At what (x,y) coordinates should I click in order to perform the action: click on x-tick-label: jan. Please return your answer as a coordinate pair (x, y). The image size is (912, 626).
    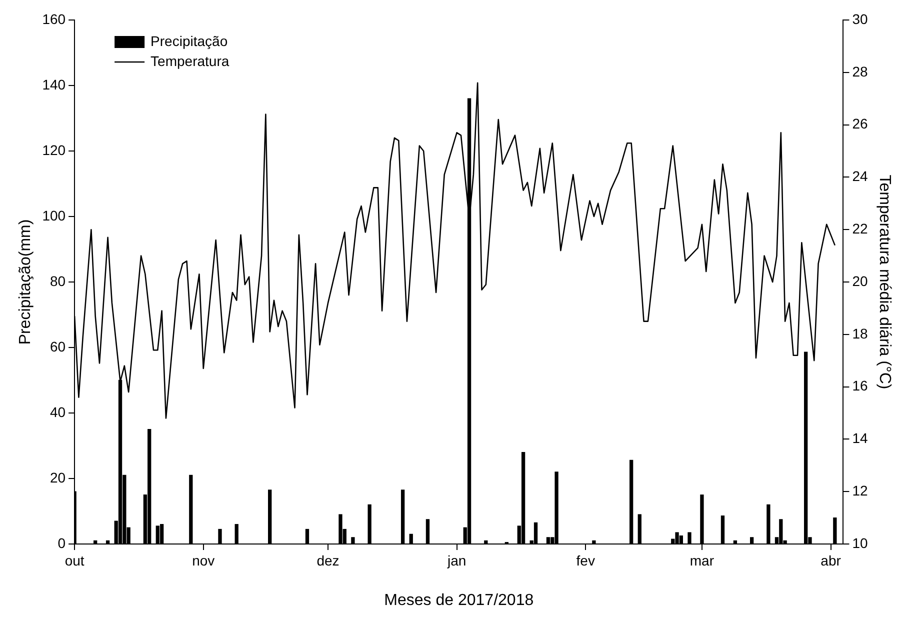
    Looking at the image, I should click on (456, 560).